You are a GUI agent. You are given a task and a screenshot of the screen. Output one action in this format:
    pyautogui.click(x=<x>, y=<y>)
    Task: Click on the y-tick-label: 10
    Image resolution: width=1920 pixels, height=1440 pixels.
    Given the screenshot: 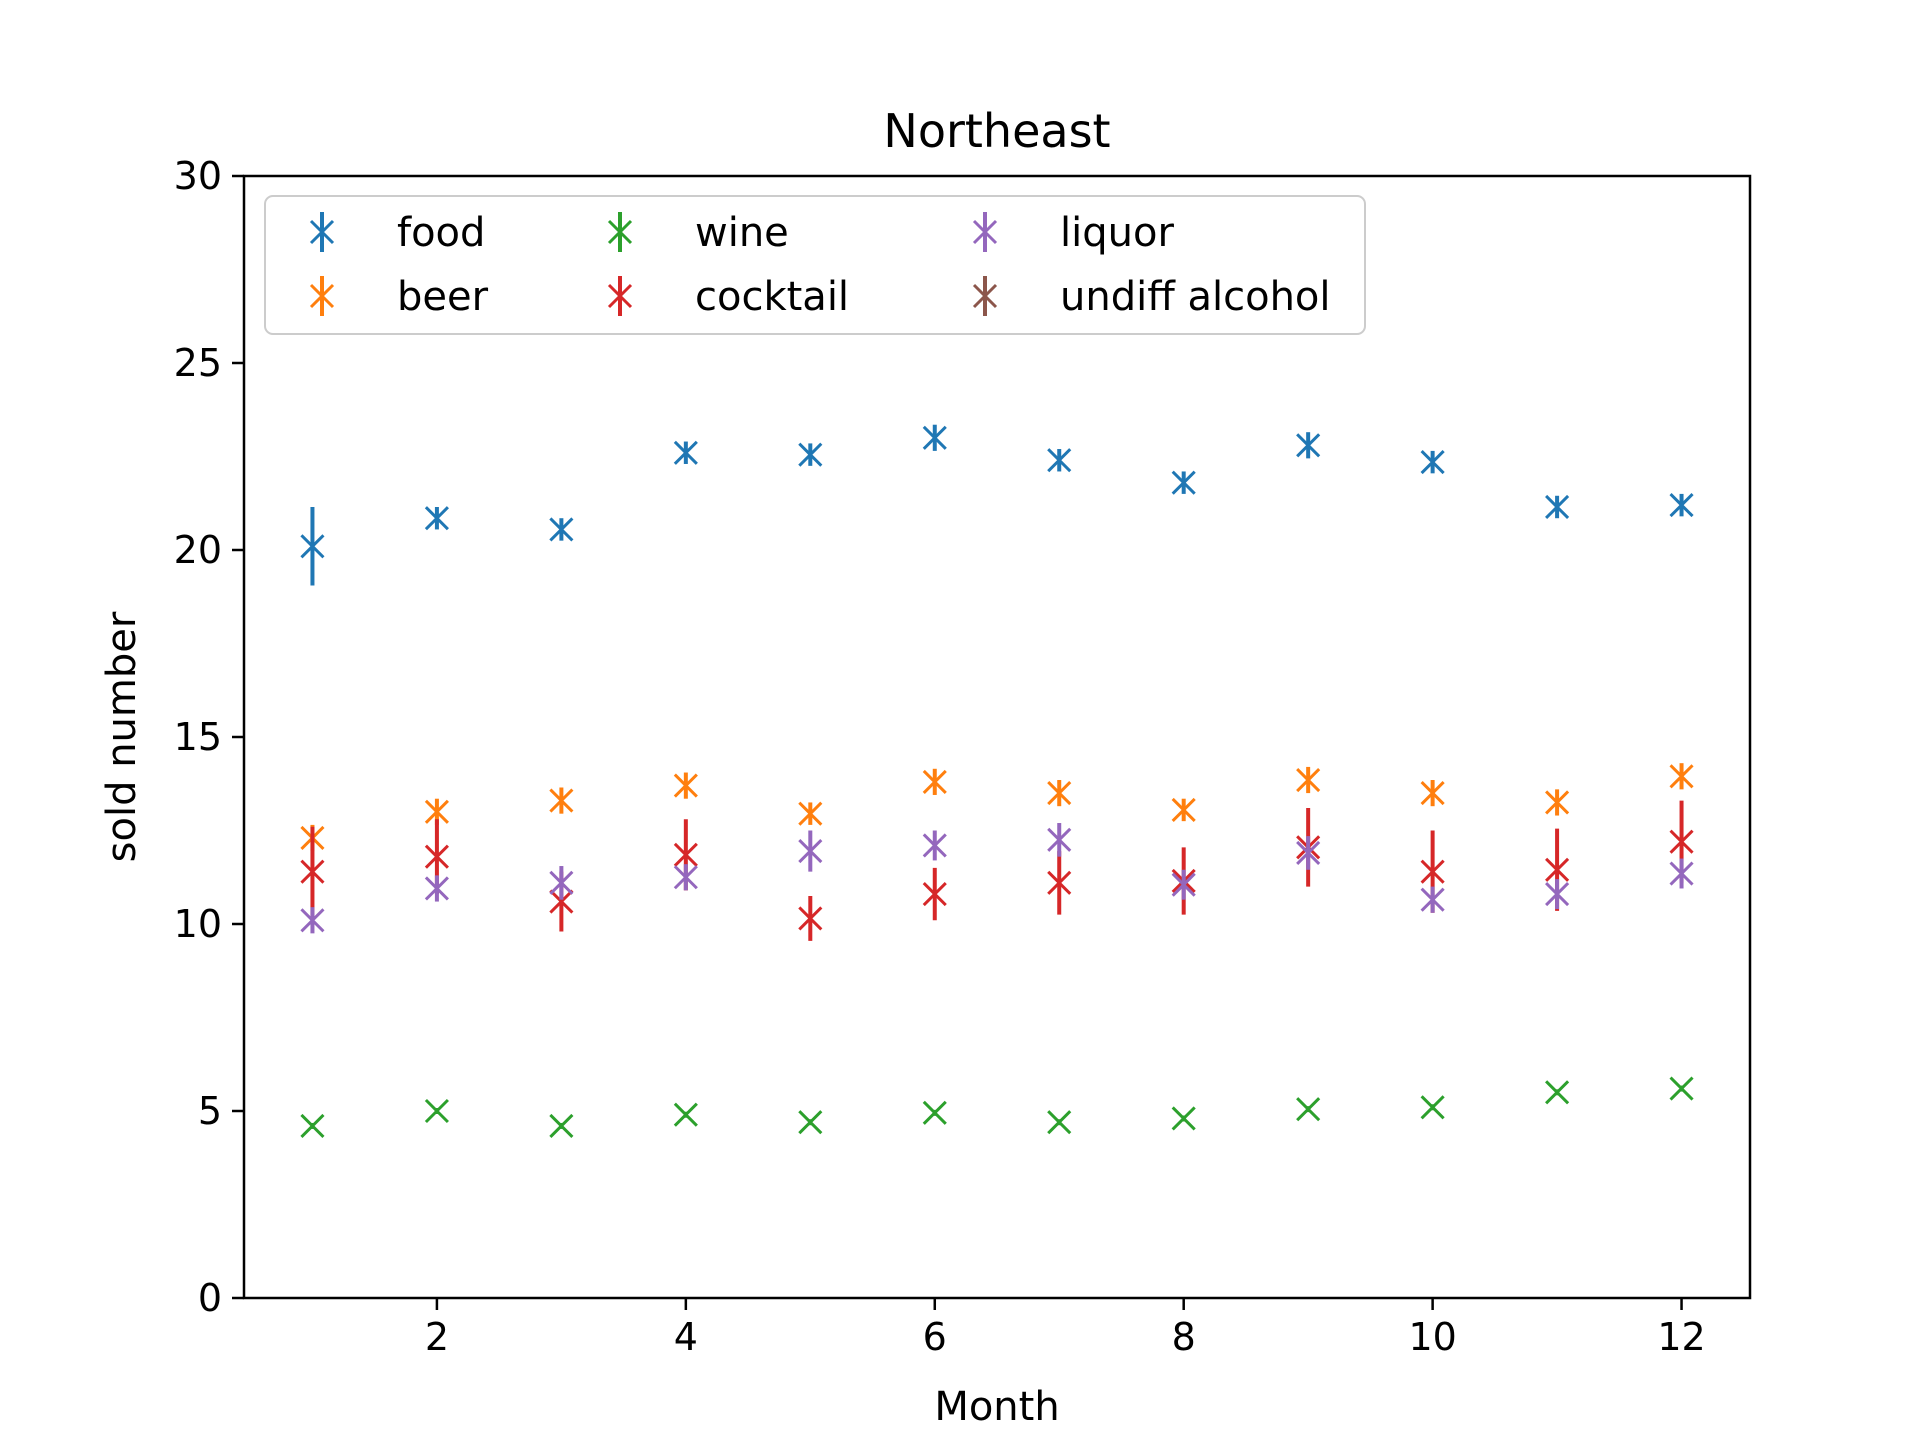 What is the action you would take?
    pyautogui.click(x=198, y=924)
    